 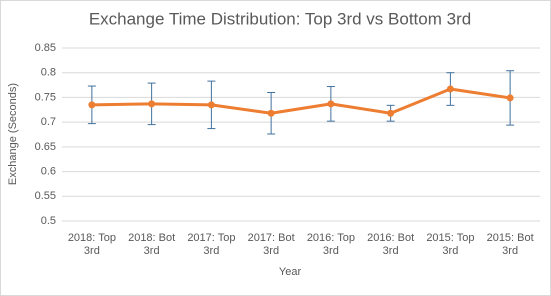 I want to click on y-tick-label: 0.75, so click(x=45, y=97).